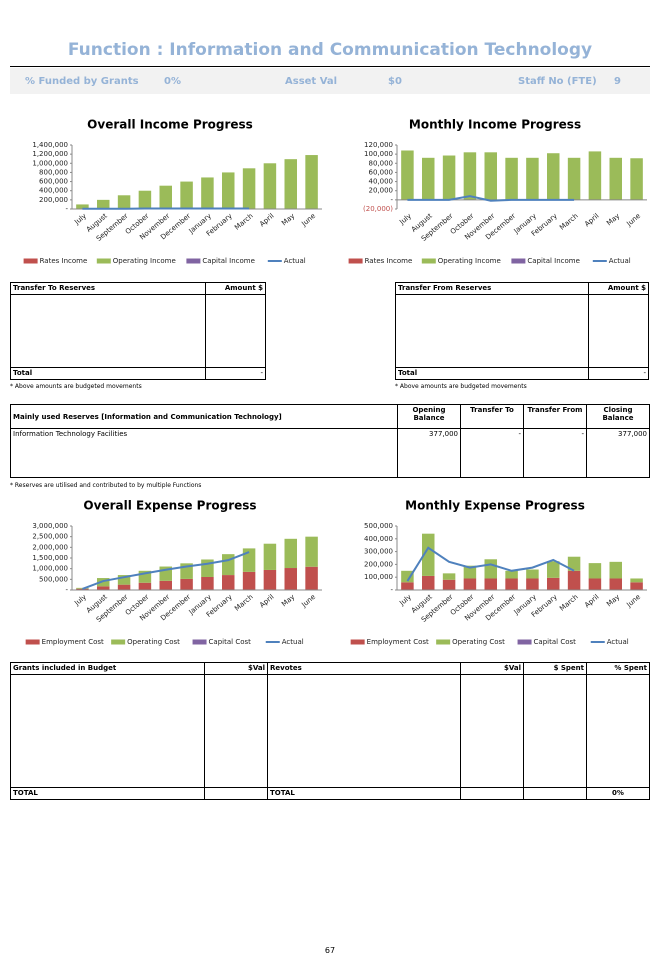  Describe the element at coordinates (495, 506) in the screenshot. I see `chart-title: Monthly Expense Progress` at that location.